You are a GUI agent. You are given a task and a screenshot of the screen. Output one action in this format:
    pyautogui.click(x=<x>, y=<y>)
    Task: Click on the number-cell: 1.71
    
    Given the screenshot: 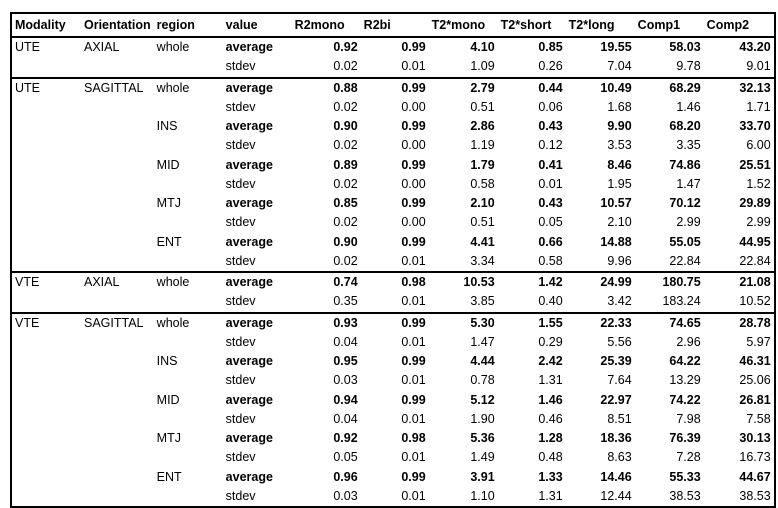 What is the action you would take?
    pyautogui.click(x=758, y=106)
    